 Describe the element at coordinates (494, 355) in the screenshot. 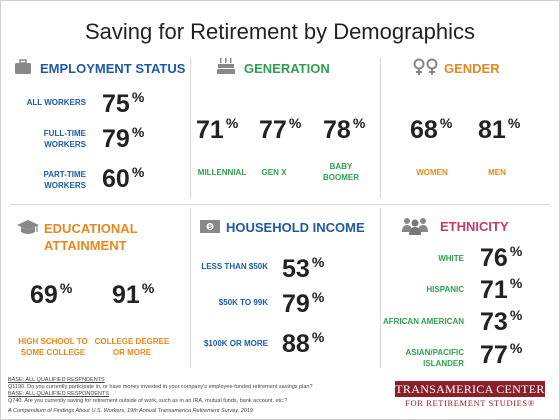

I see `ethnicity-number-4: 77` at that location.